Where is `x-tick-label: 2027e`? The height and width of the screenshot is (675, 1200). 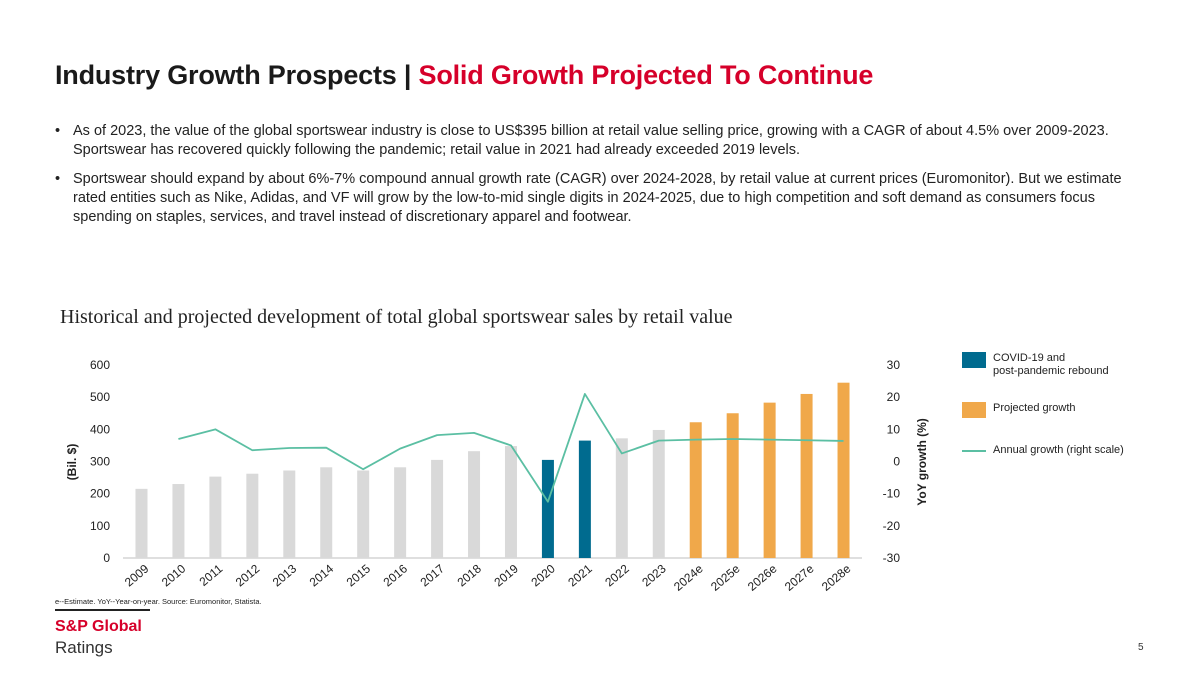
x-tick-label: 2027e is located at coordinates (799, 577).